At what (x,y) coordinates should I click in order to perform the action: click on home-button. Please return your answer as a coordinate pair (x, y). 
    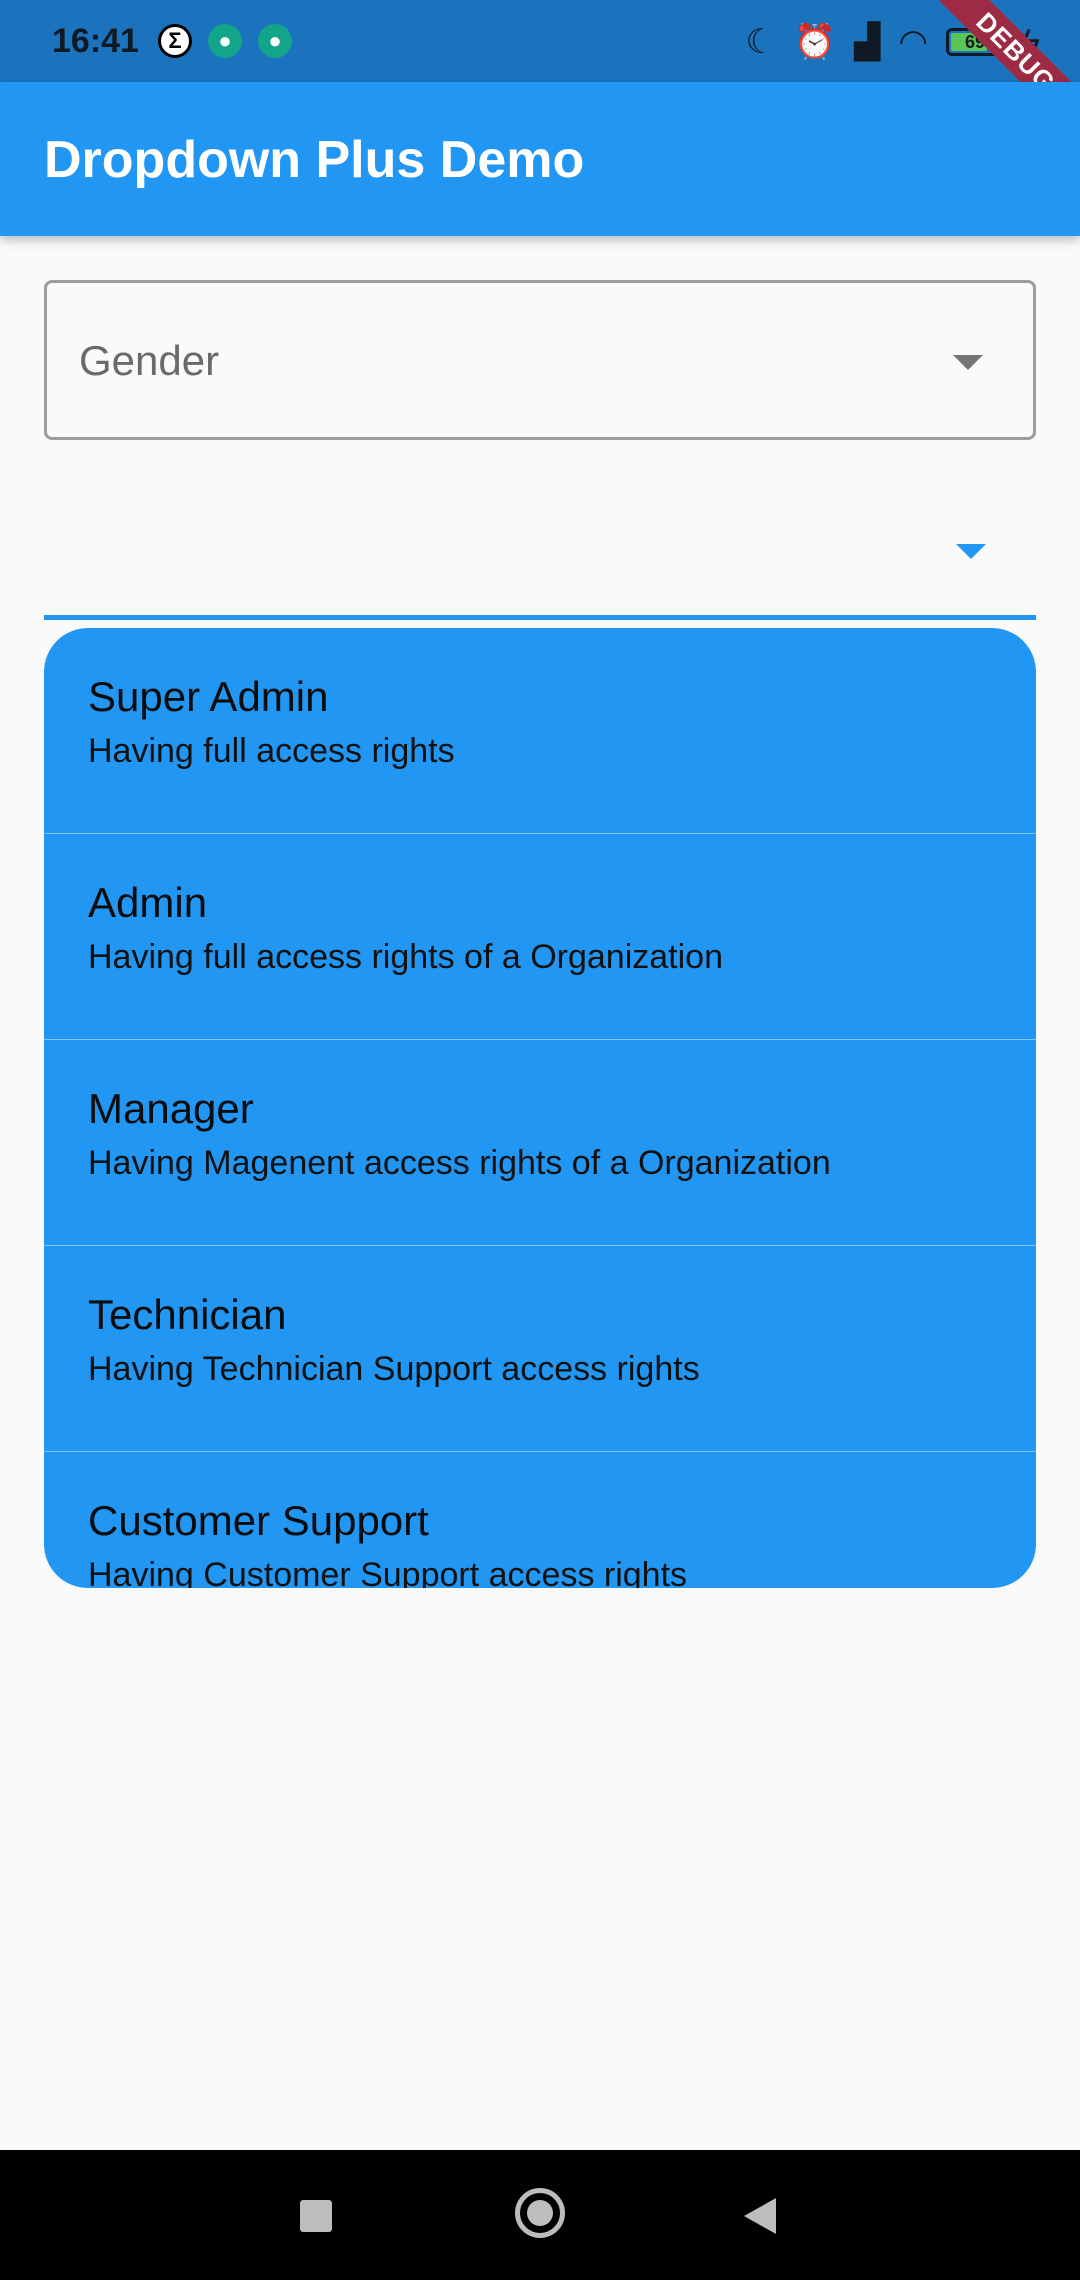
    Looking at the image, I should click on (540, 2213).